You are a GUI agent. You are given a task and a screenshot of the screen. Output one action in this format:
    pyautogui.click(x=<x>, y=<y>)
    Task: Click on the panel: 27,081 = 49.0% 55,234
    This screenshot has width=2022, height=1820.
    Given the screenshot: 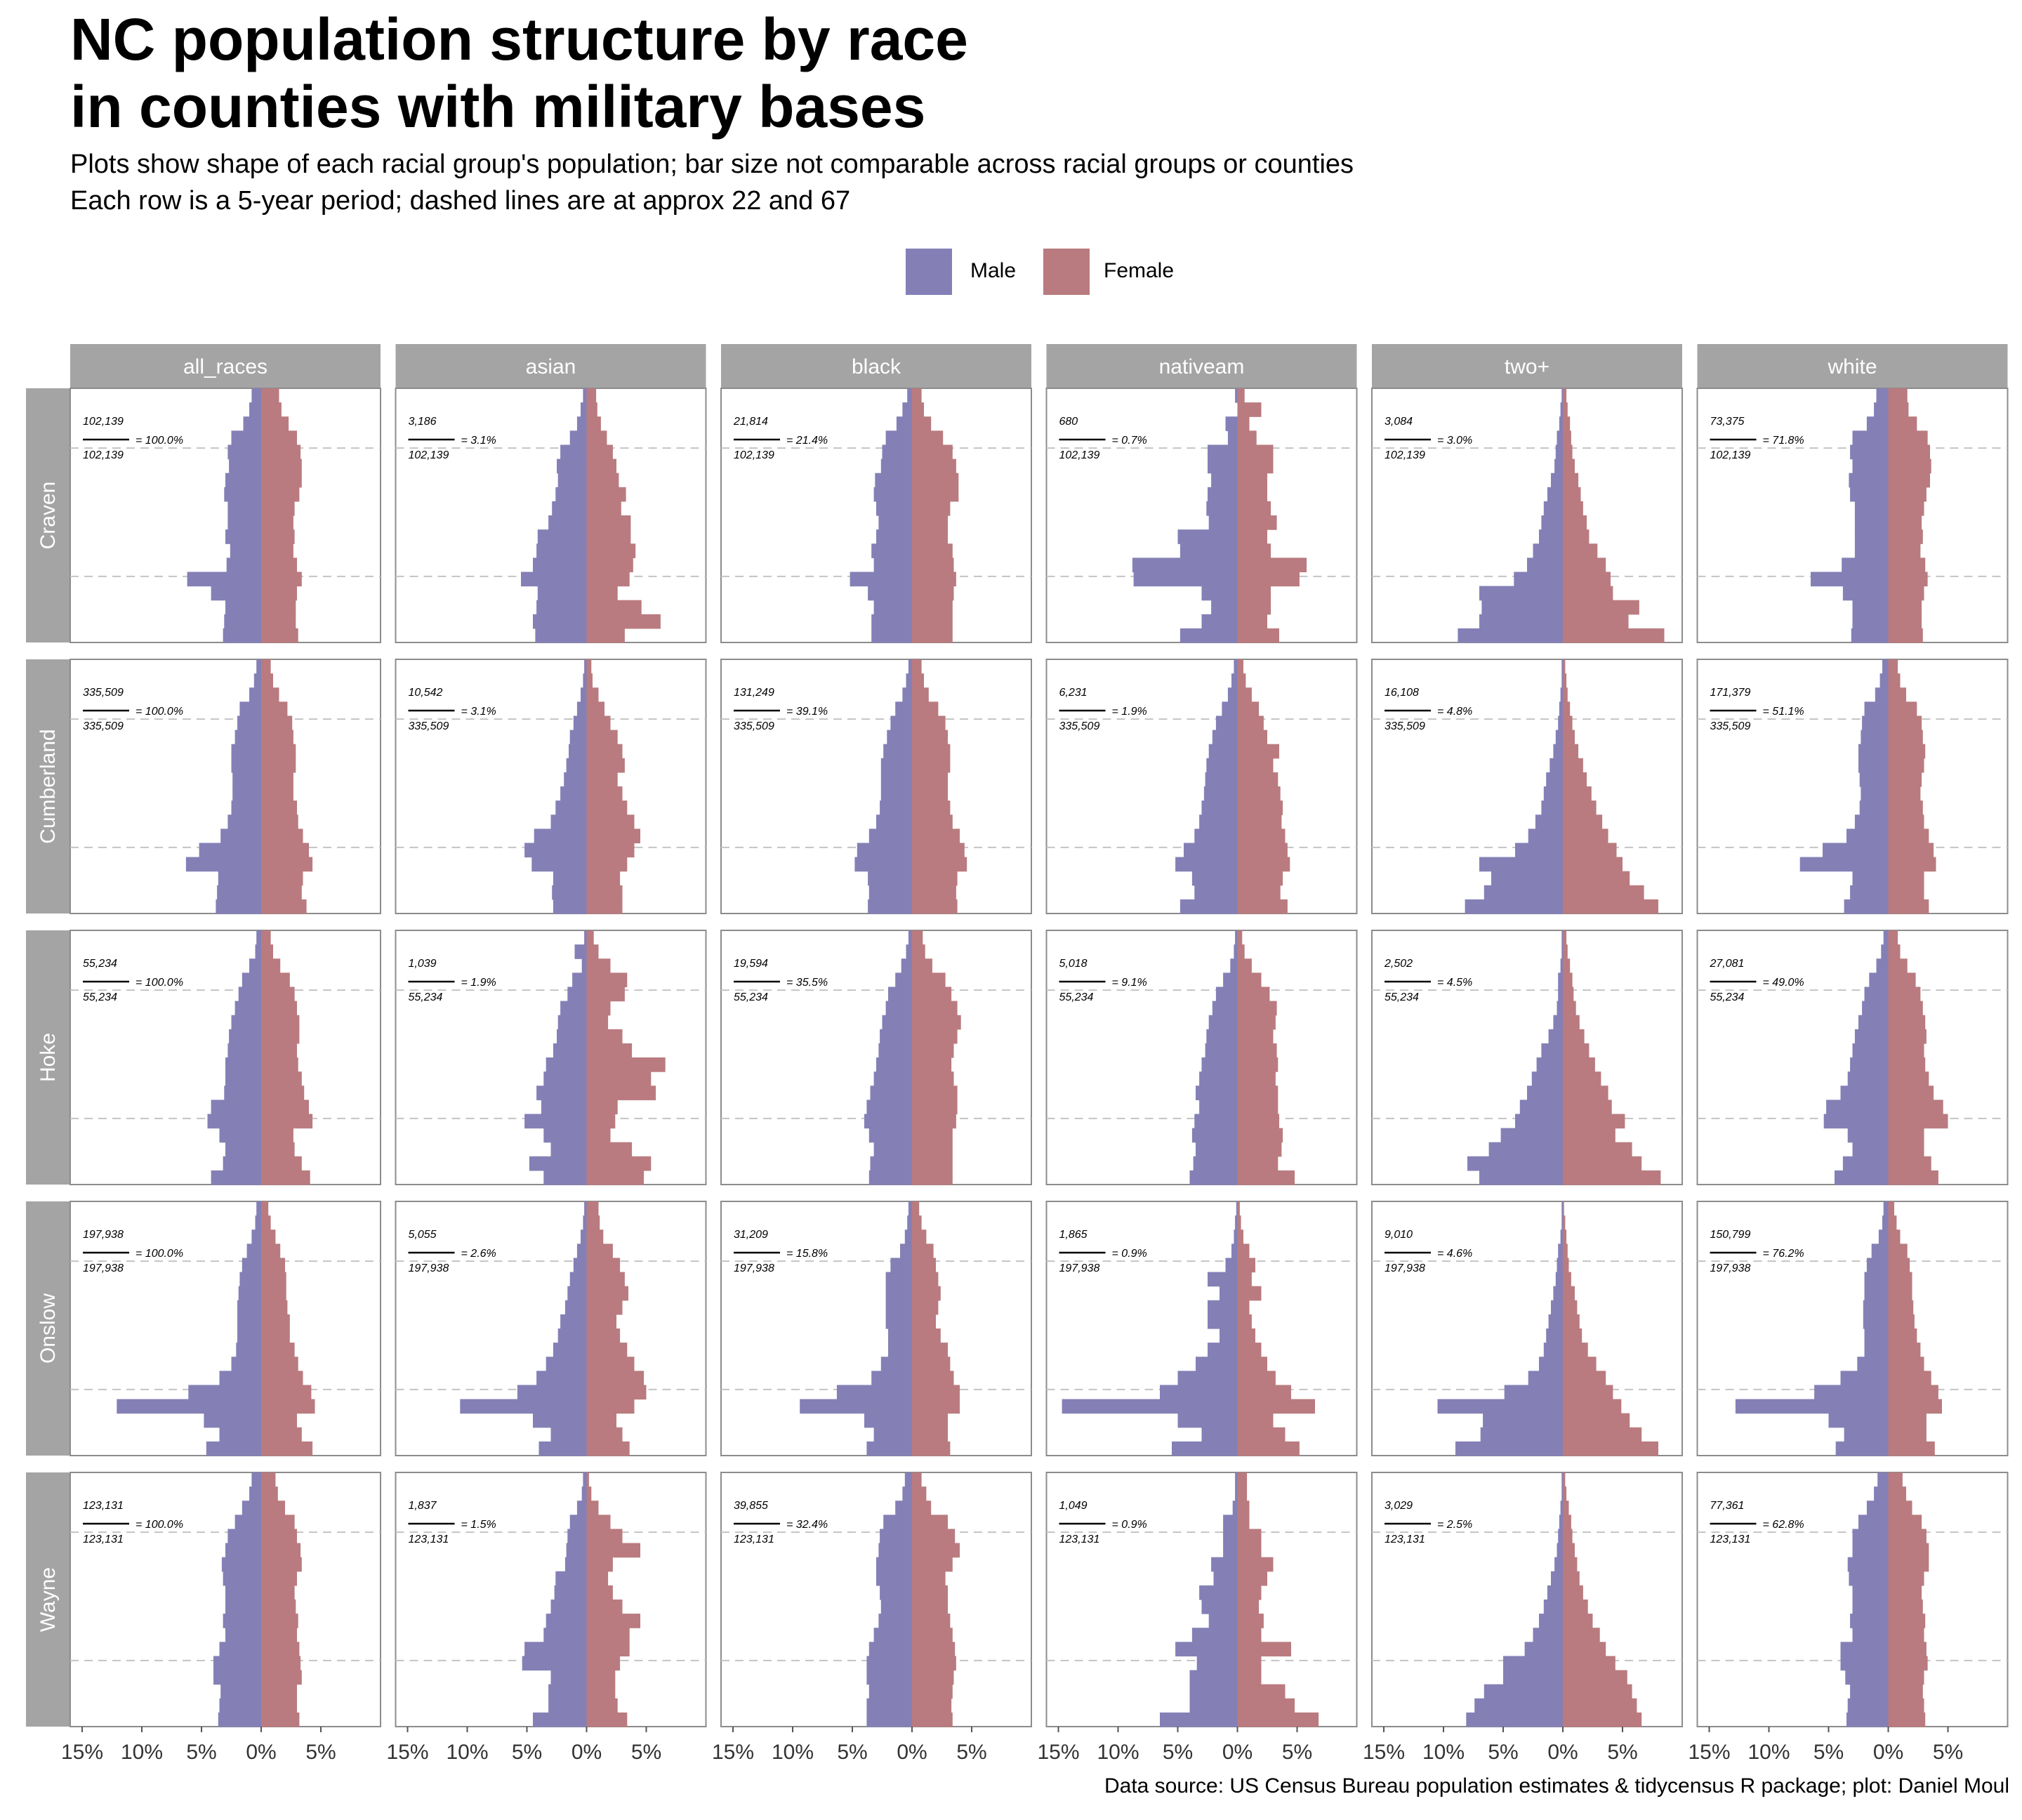 What is the action you would take?
    pyautogui.click(x=1852, y=1057)
    